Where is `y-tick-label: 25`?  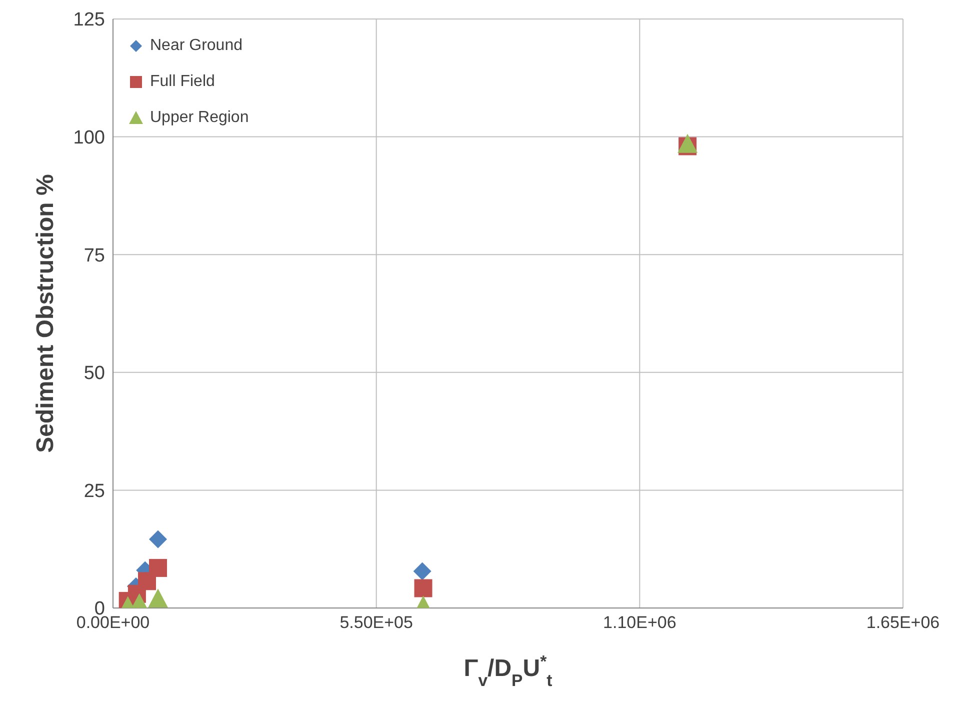 y-tick-label: 25 is located at coordinates (94, 491).